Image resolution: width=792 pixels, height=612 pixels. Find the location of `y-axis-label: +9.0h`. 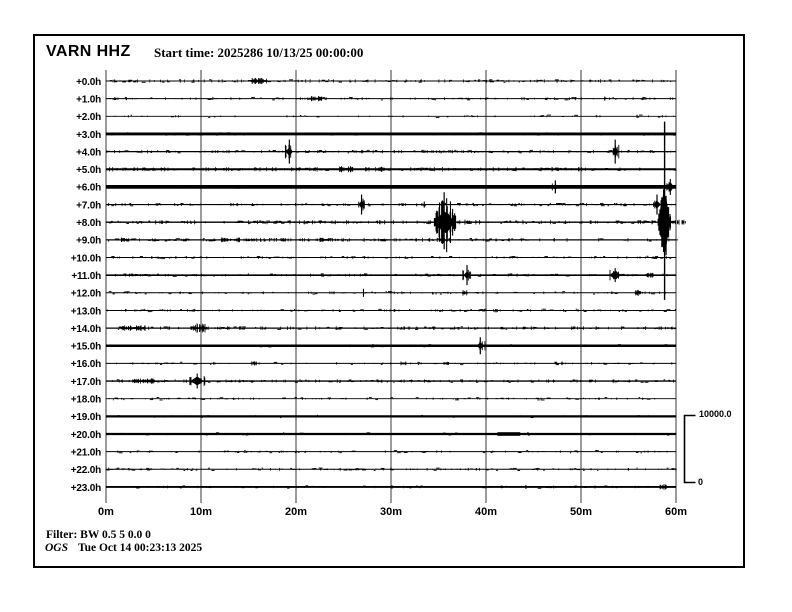

y-axis-label: +9.0h is located at coordinates (88, 241).